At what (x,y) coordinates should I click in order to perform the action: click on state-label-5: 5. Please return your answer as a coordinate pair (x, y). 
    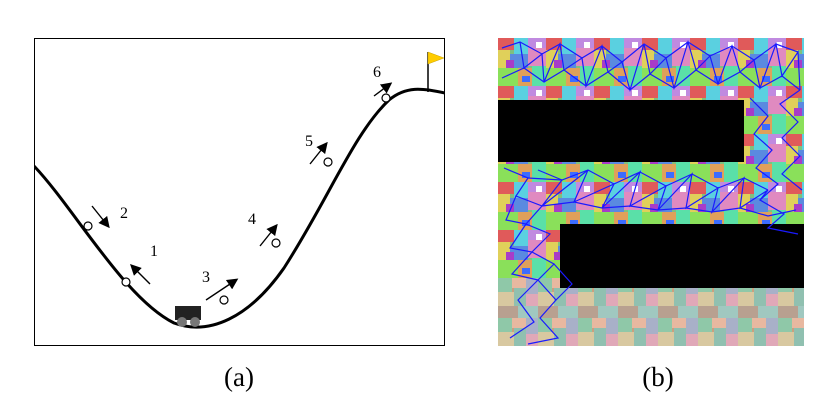
    Looking at the image, I should click on (309, 141).